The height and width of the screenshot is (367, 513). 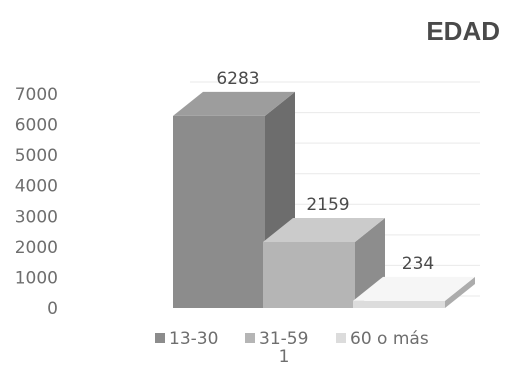 What do you see at coordinates (418, 264) in the screenshot?
I see `data-label: 234` at bounding box center [418, 264].